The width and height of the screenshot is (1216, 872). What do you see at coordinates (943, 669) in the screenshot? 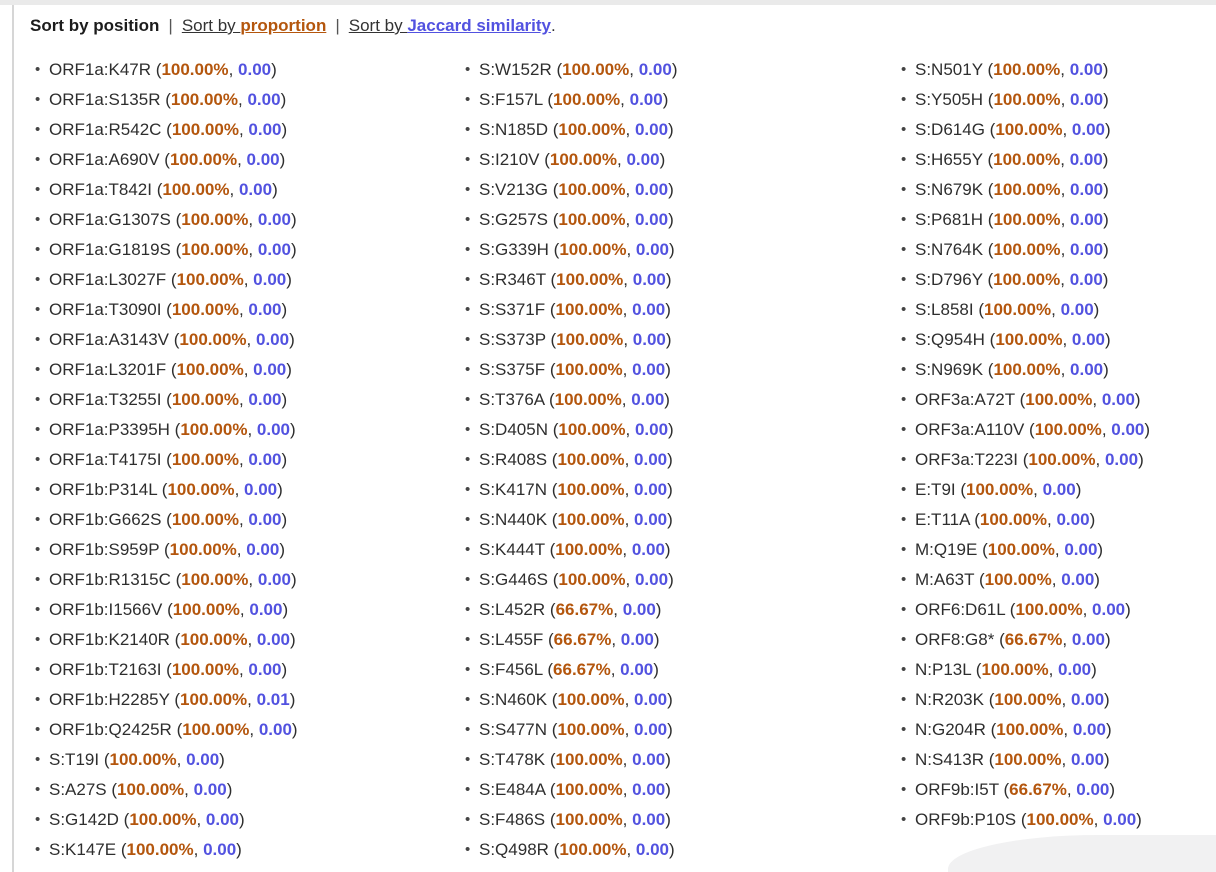
I see `mutation-name: N:P13L` at bounding box center [943, 669].